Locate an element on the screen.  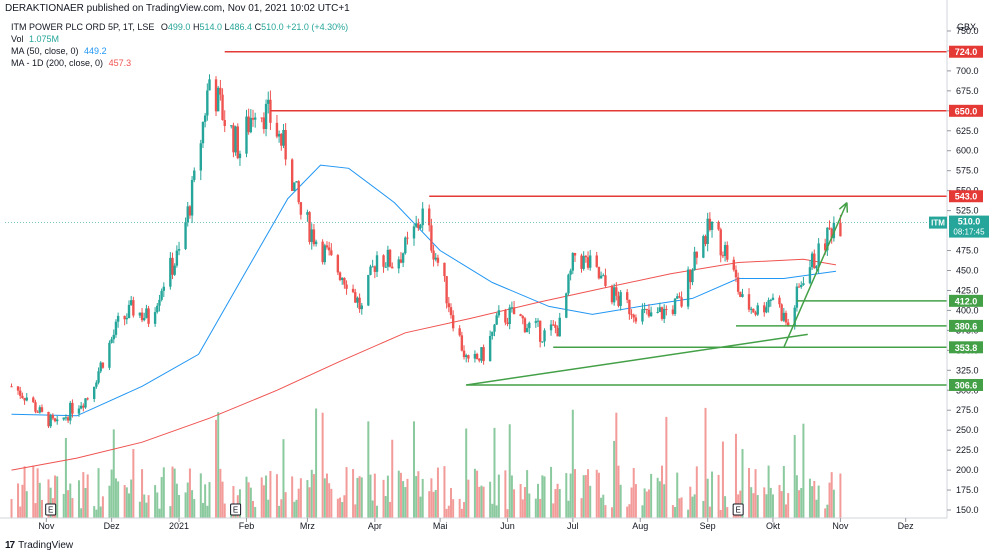
legend-ma50-row: MA (50, close, 0) 449.2 is located at coordinates (179, 51).